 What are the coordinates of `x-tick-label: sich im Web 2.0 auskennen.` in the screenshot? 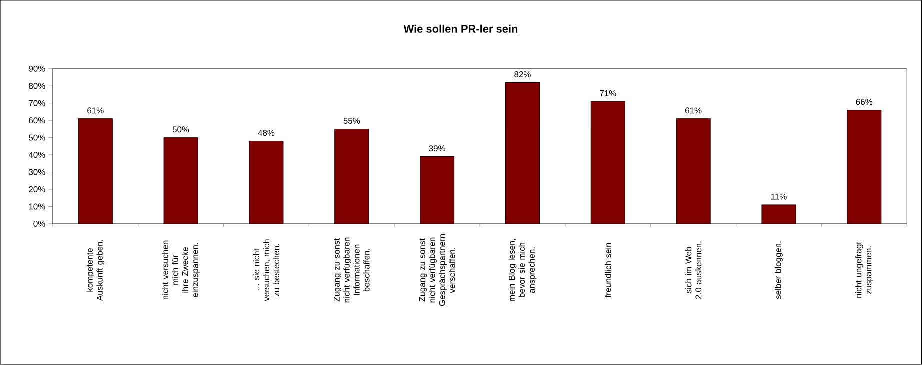 It's located at (693, 271).